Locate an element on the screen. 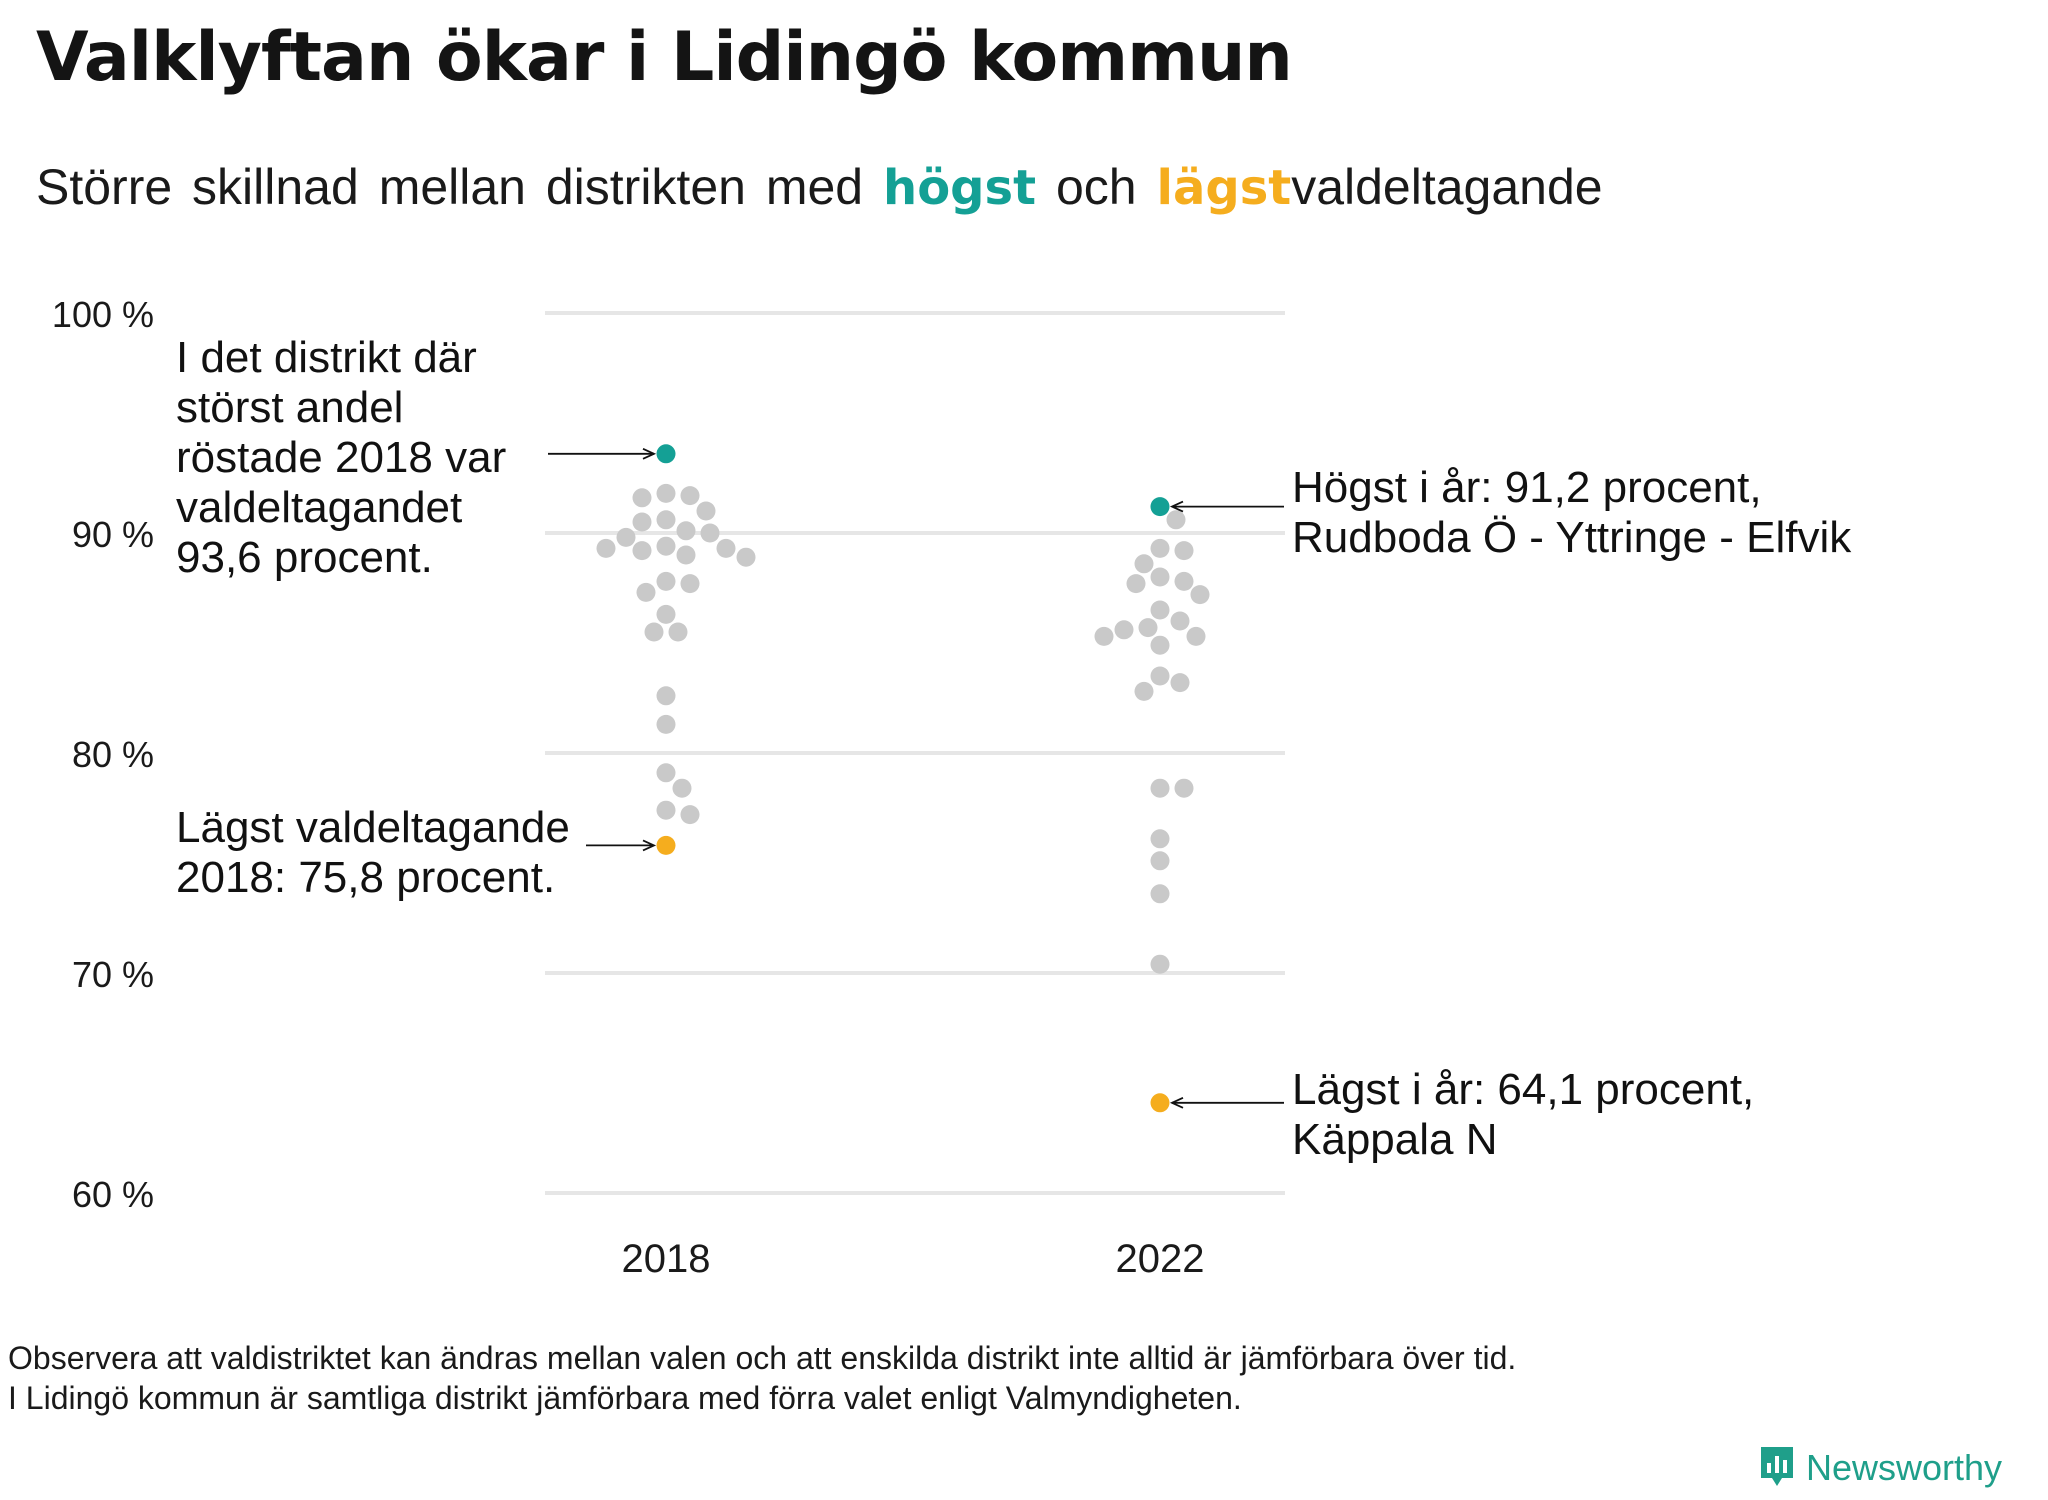 This screenshot has width=2048, height=1500. subtitle-lowest-word: lägst is located at coordinates (1224, 188).